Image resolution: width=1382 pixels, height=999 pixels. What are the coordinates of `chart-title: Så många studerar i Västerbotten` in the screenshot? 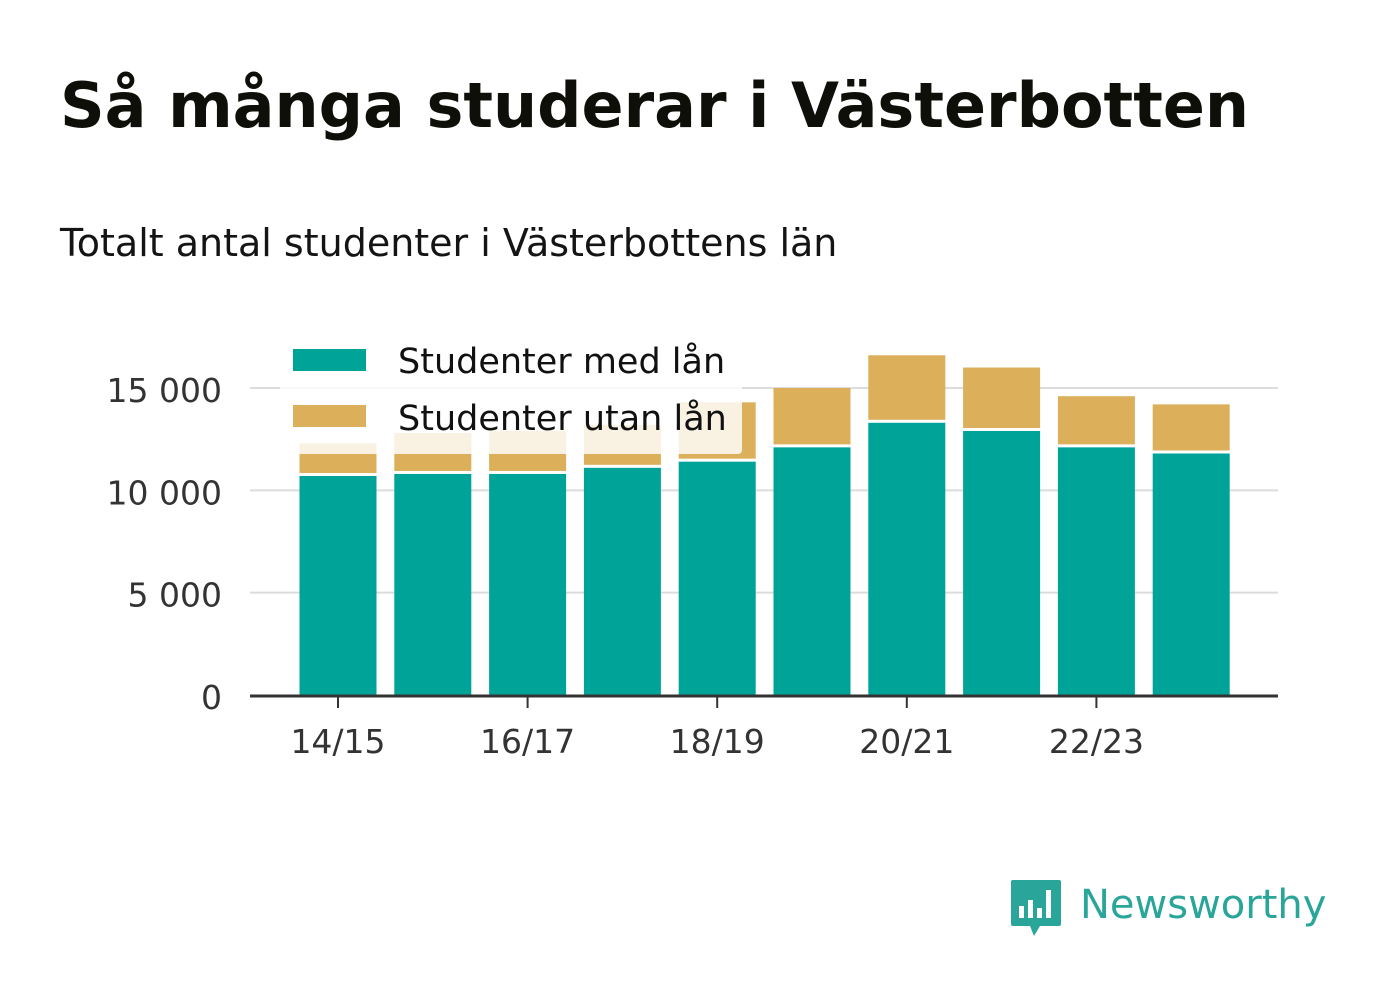 It's located at (655, 105).